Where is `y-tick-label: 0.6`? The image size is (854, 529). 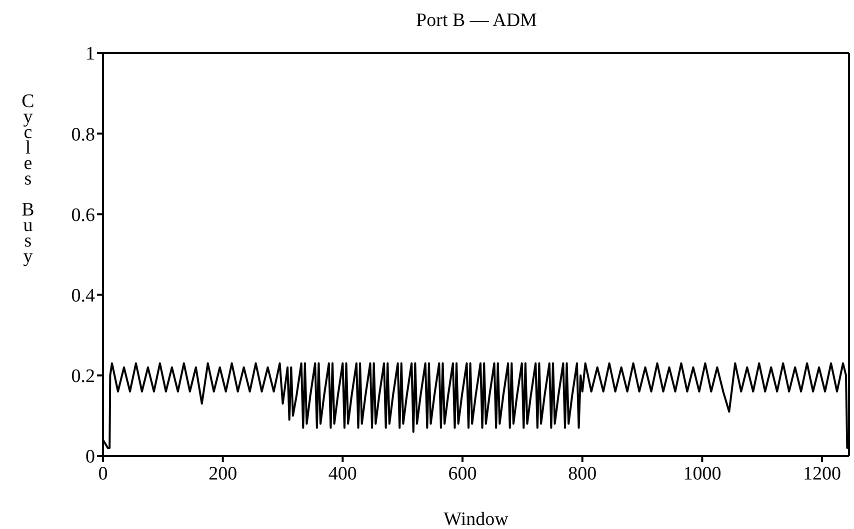 y-tick-label: 0.6 is located at coordinates (83, 215).